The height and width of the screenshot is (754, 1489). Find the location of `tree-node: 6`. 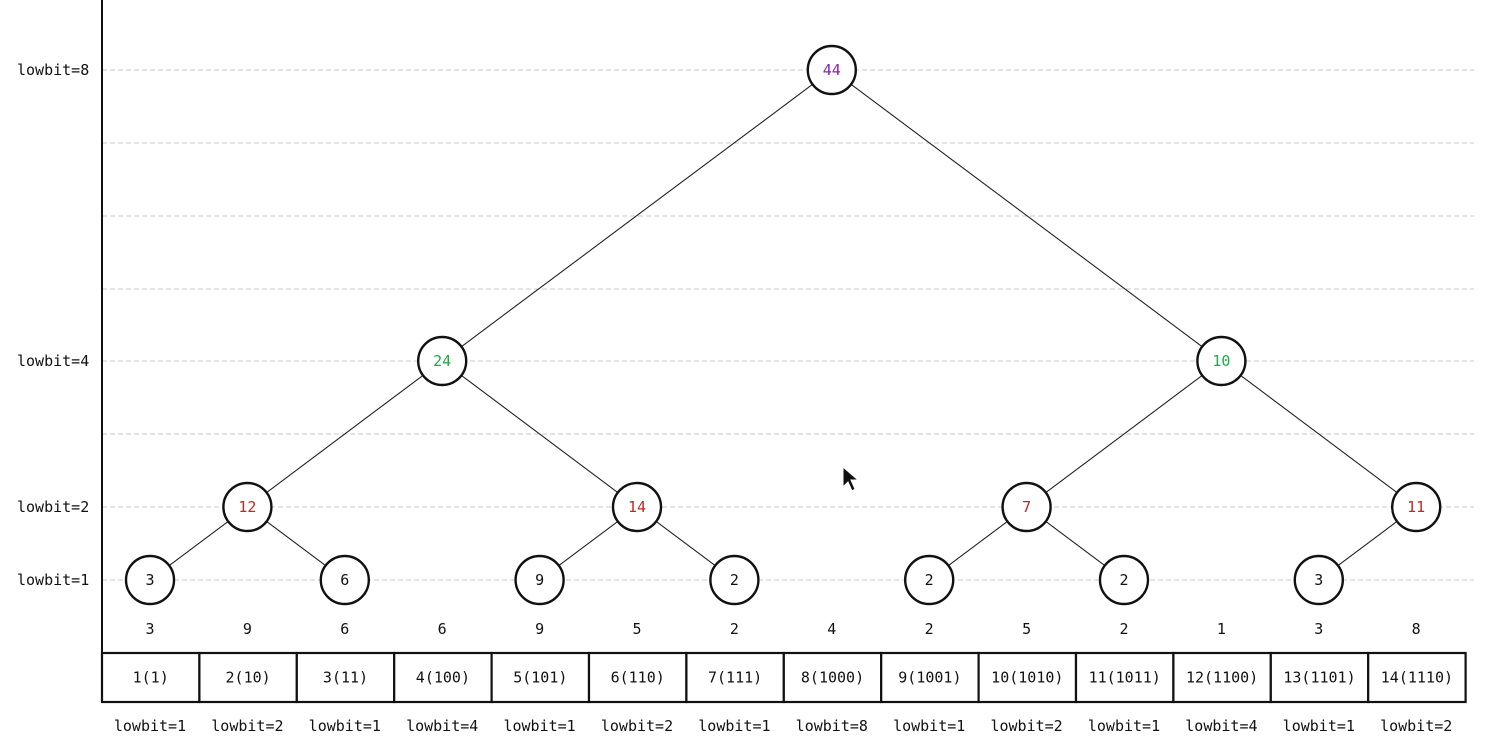

tree-node: 6 is located at coordinates (344, 580).